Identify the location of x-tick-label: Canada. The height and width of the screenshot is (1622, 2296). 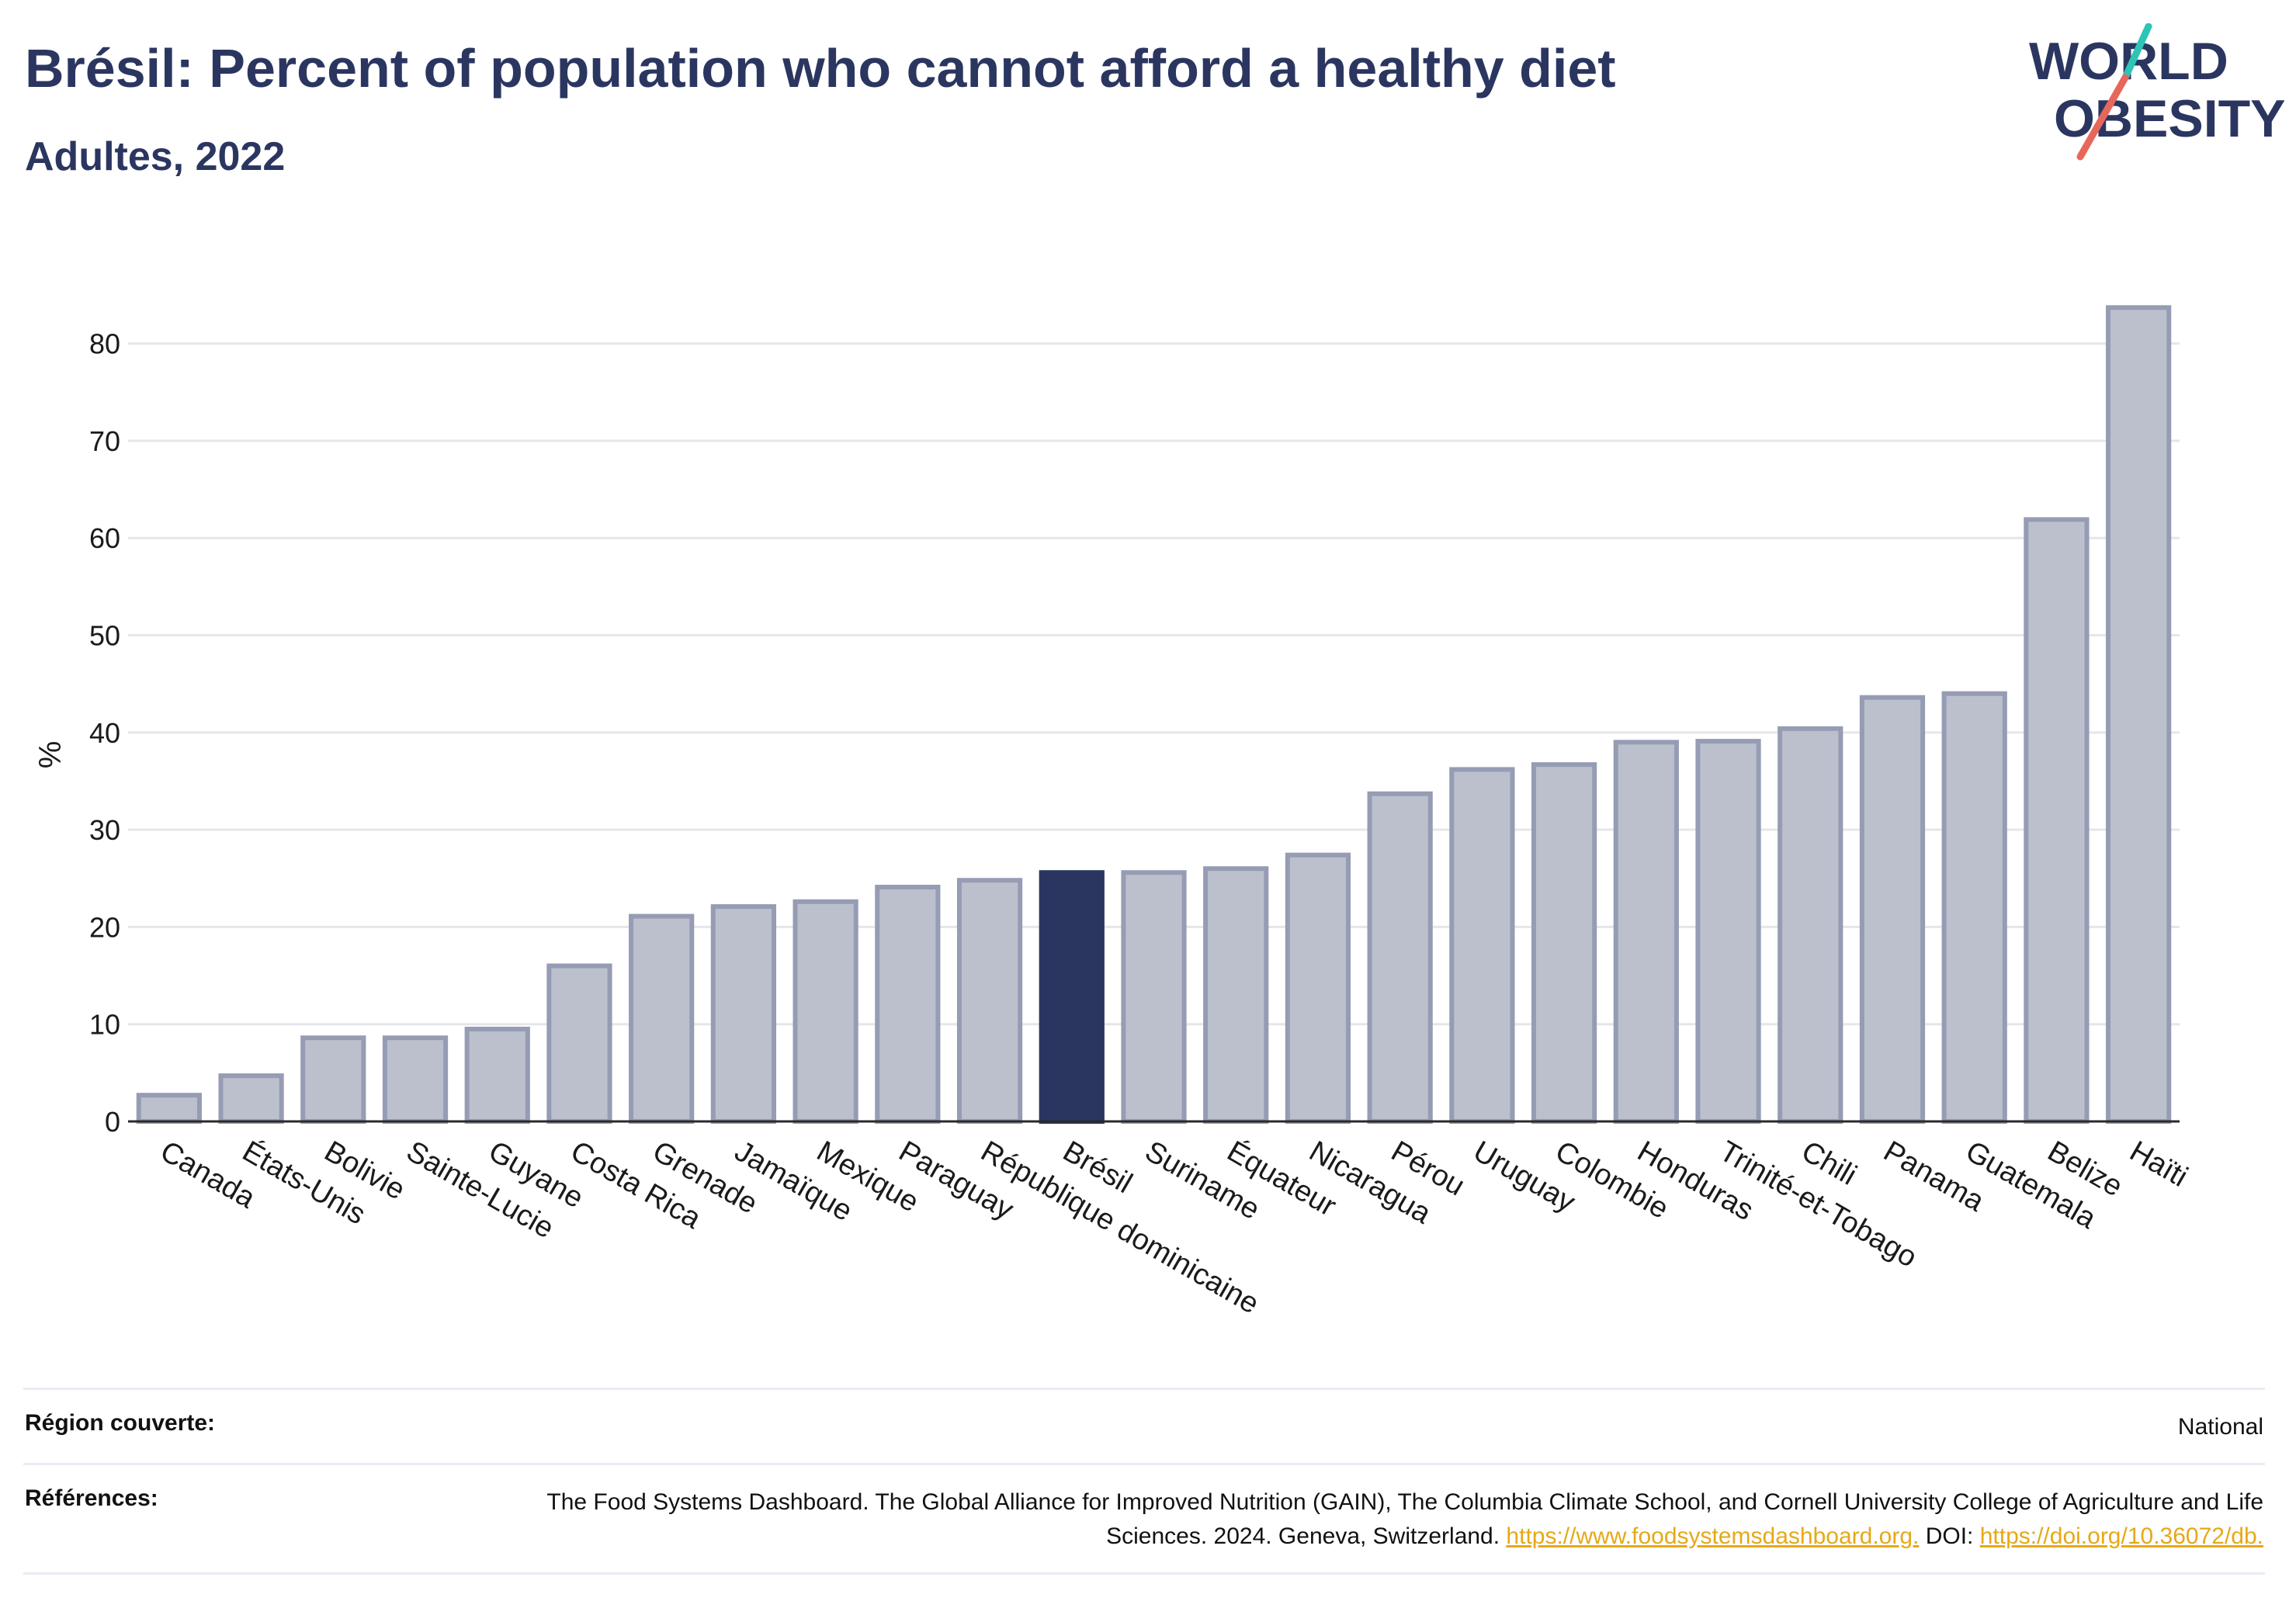
(207, 1175).